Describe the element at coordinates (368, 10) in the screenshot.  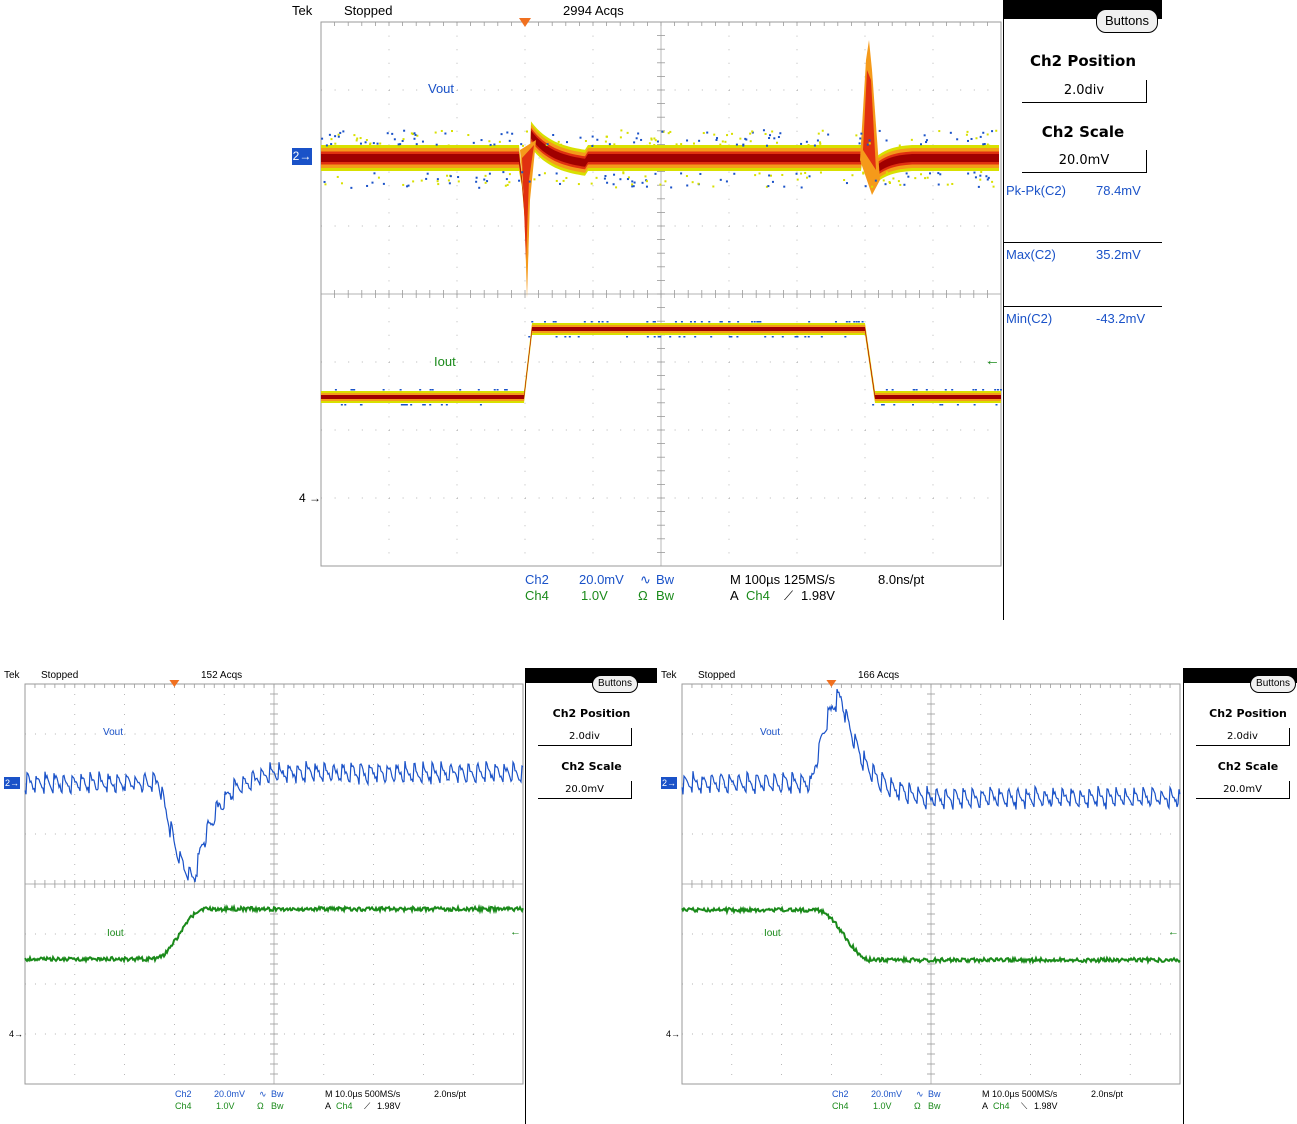
I see `acquisition-status: Stopped` at that location.